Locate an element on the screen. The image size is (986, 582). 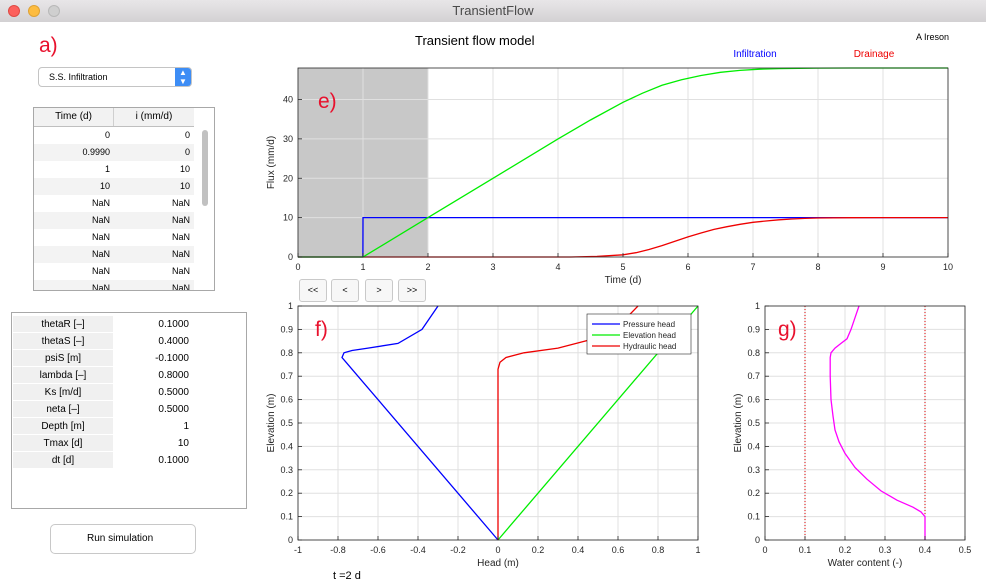
x-tick-label: 10 is located at coordinates (948, 267).